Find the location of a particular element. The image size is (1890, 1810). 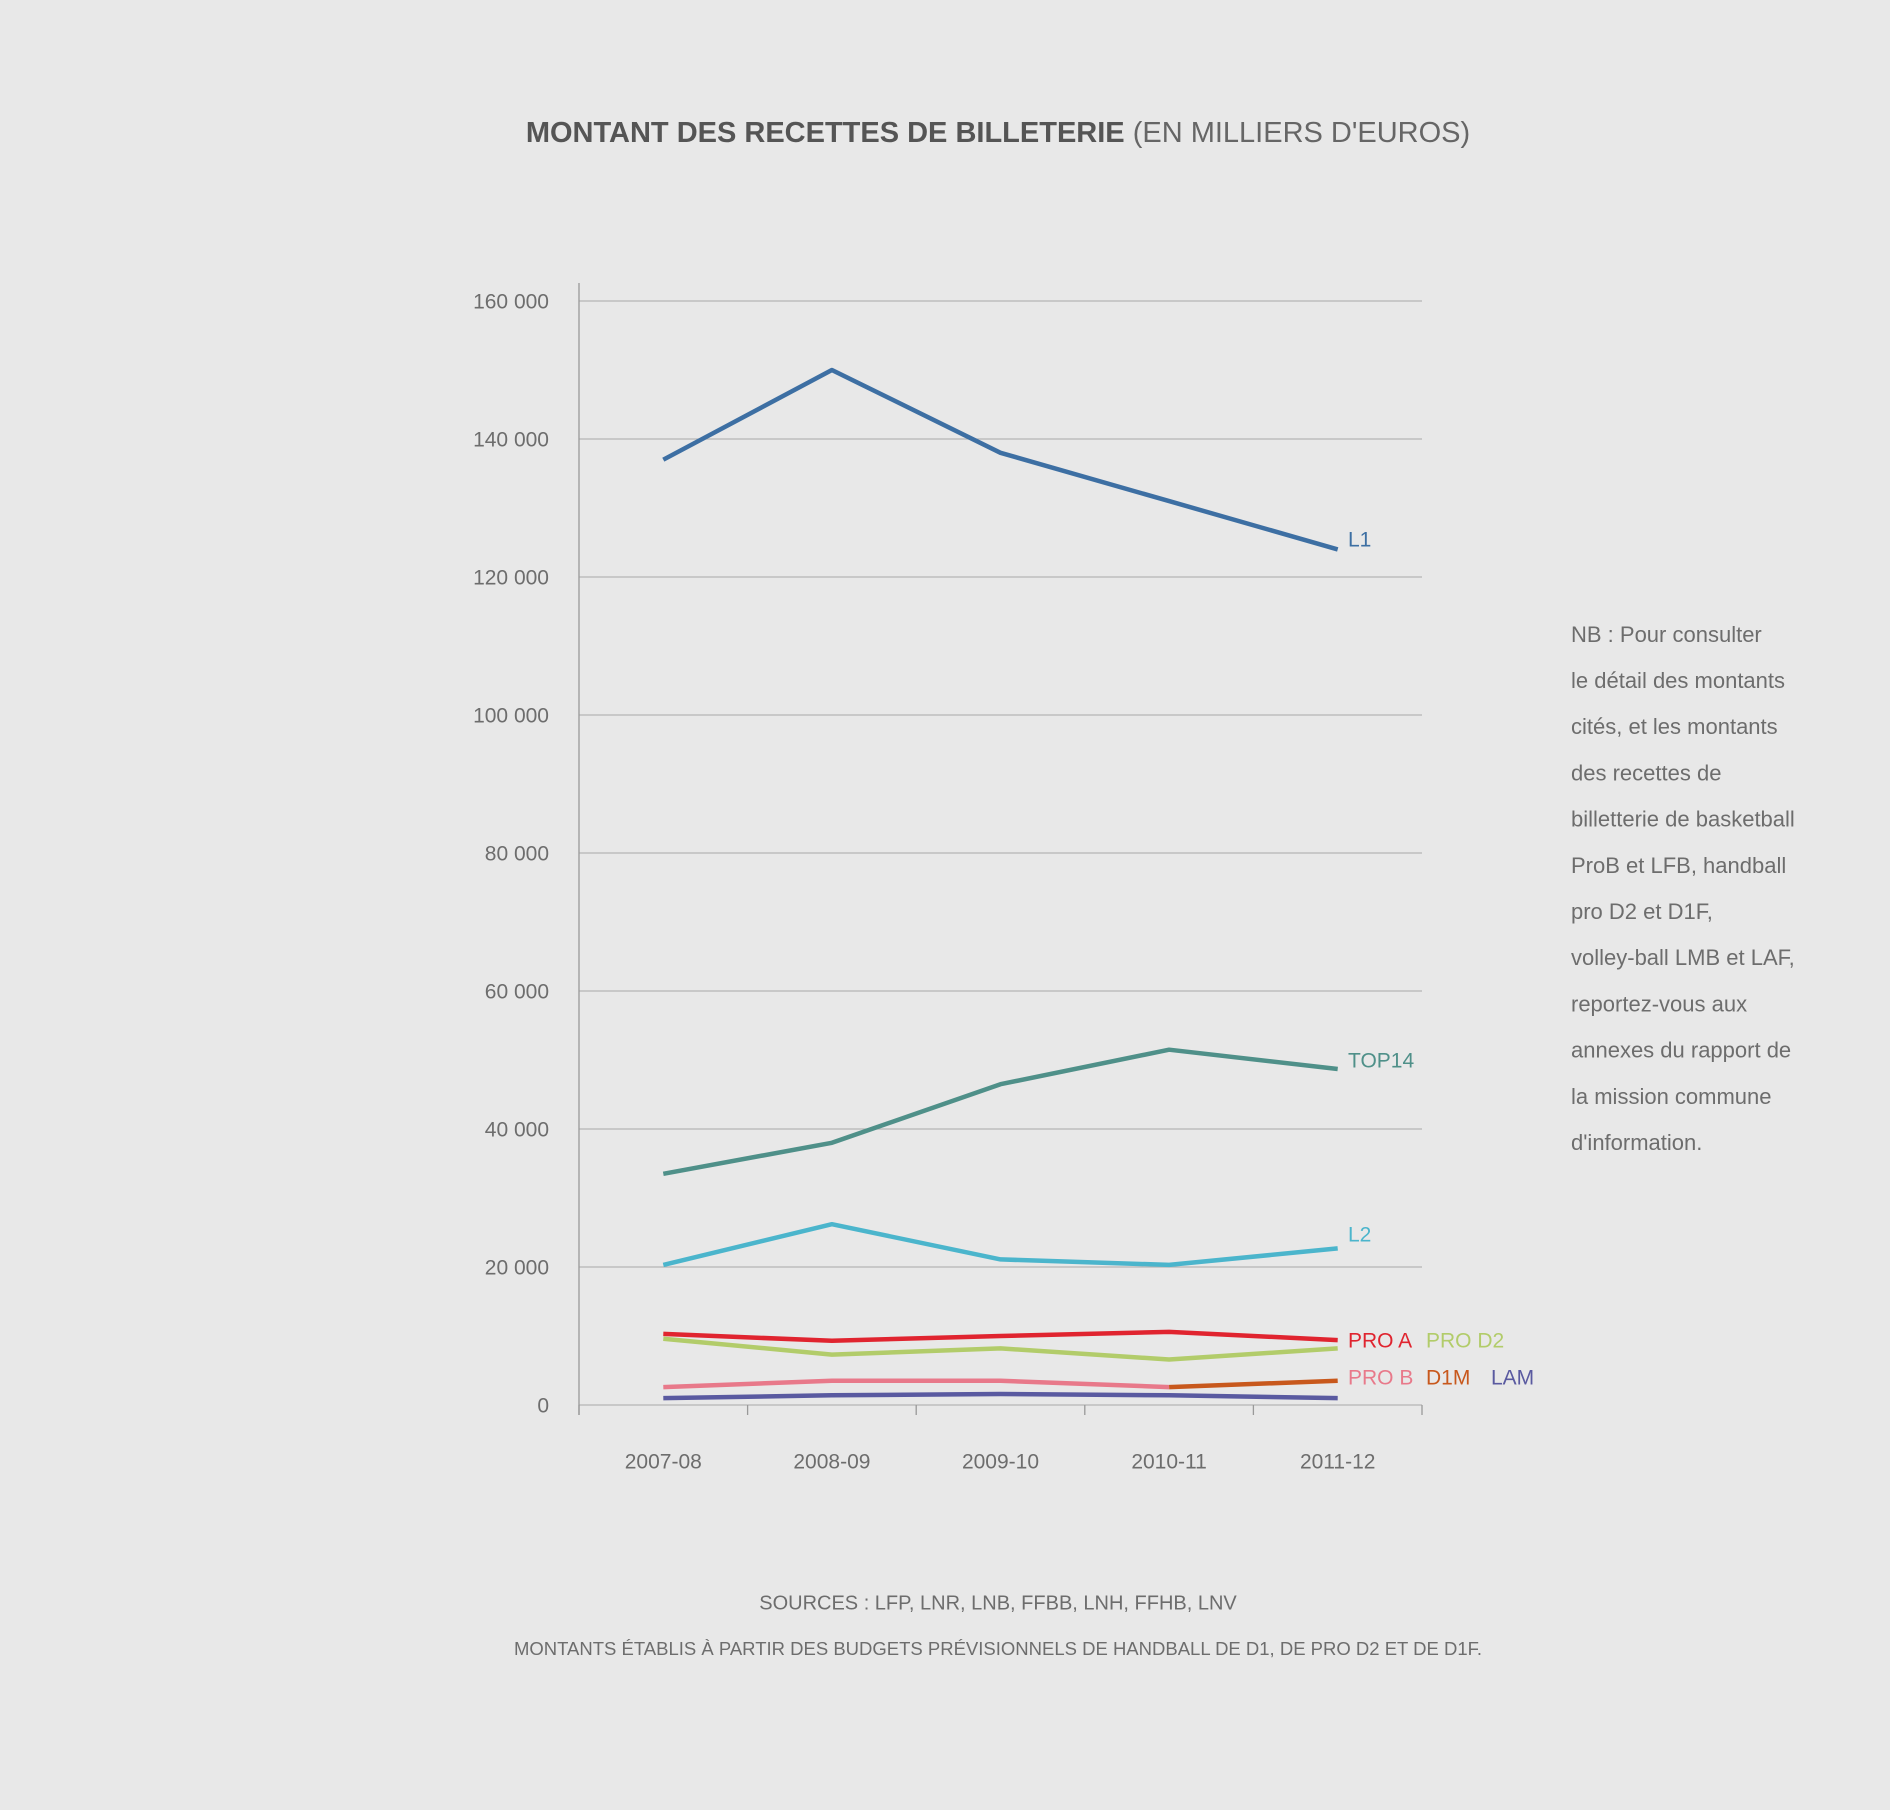

y-tick-label: 160 000 is located at coordinates (511, 302).